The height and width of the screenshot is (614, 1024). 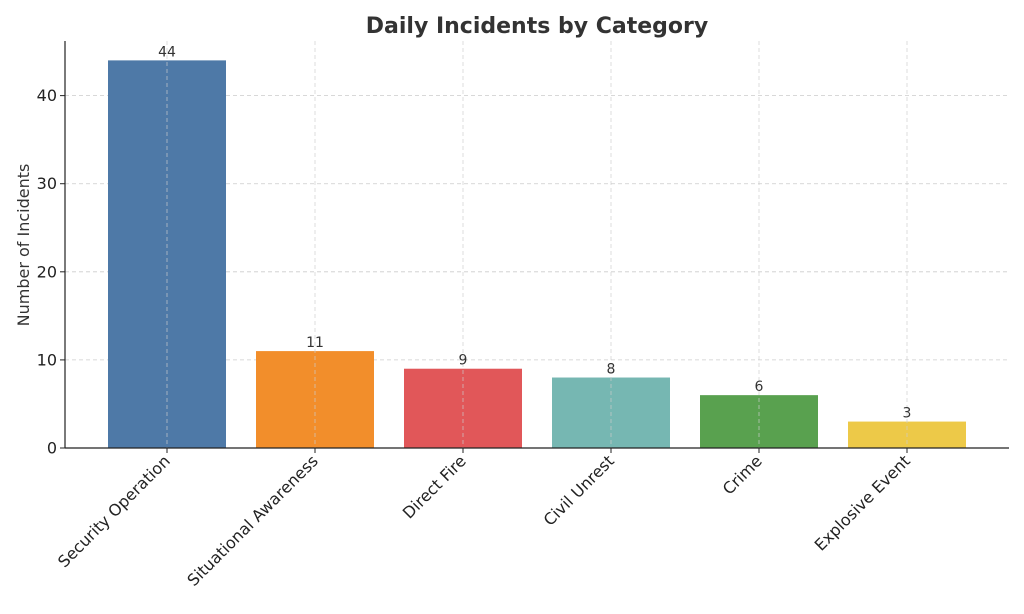 What do you see at coordinates (47, 271) in the screenshot?
I see `y-tick-label: 20` at bounding box center [47, 271].